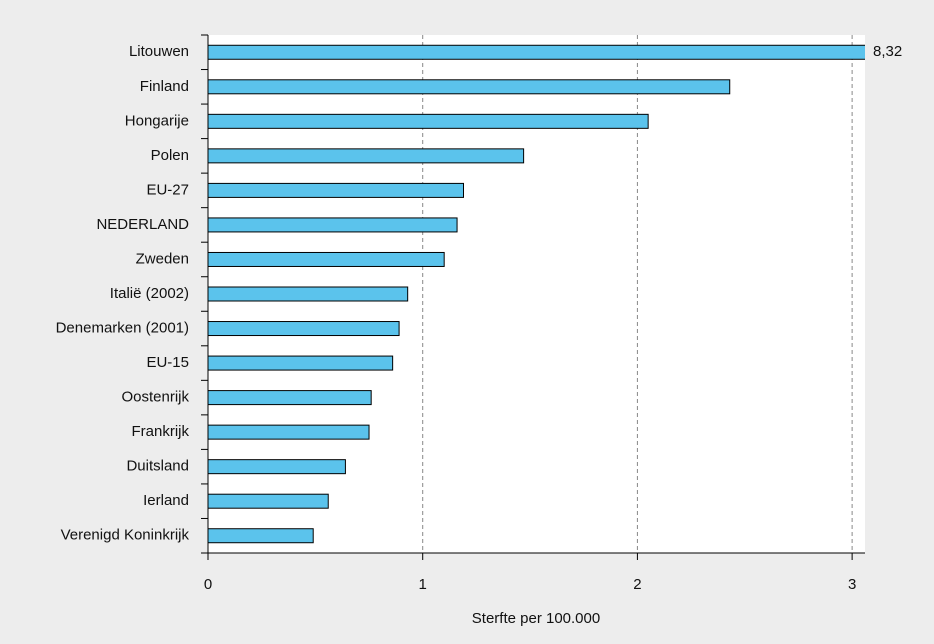  I want to click on y-tick-label: EU-27, so click(167, 189).